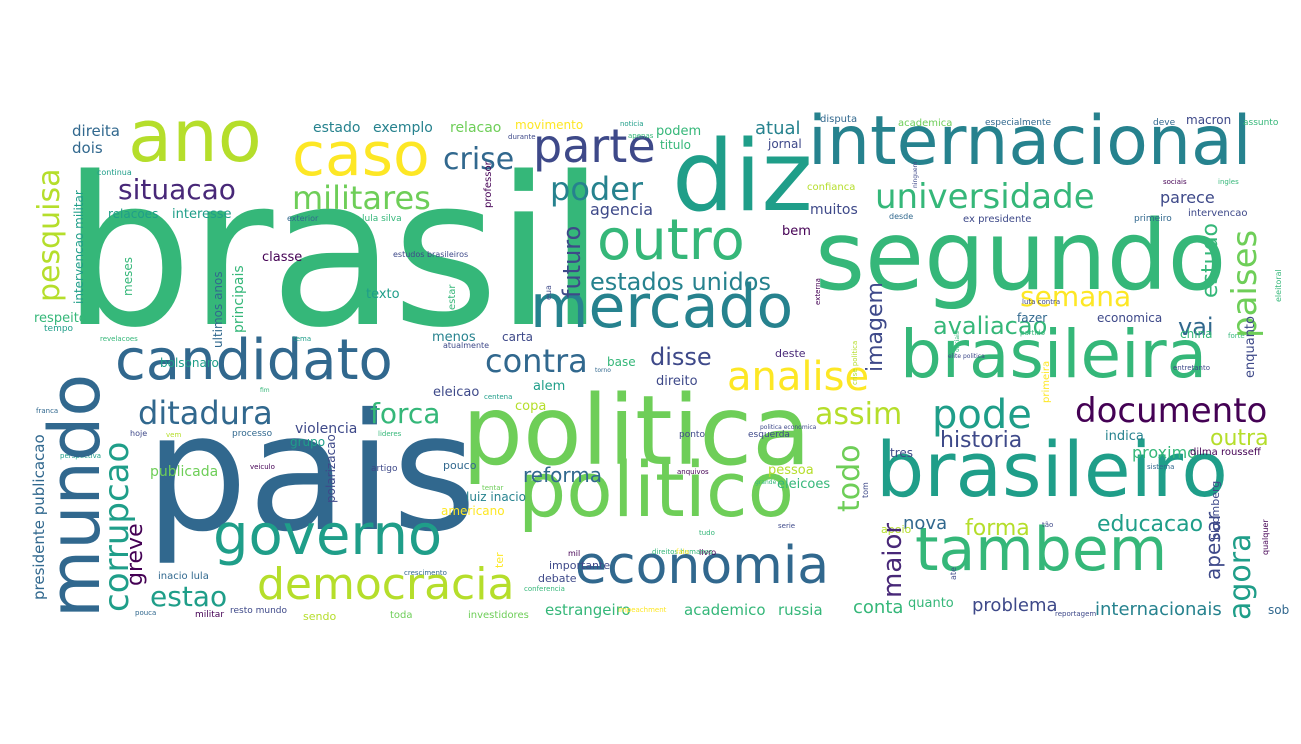 The image size is (1301, 744). Describe the element at coordinates (549, 125) in the screenshot. I see `word: movimento` at that location.